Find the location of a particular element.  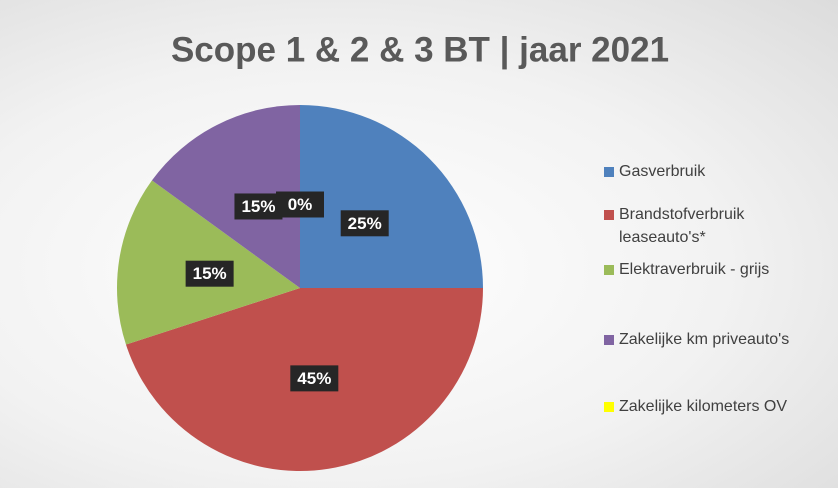

legend-entry: Elektraverbruik - grijs is located at coordinates (719, 269).